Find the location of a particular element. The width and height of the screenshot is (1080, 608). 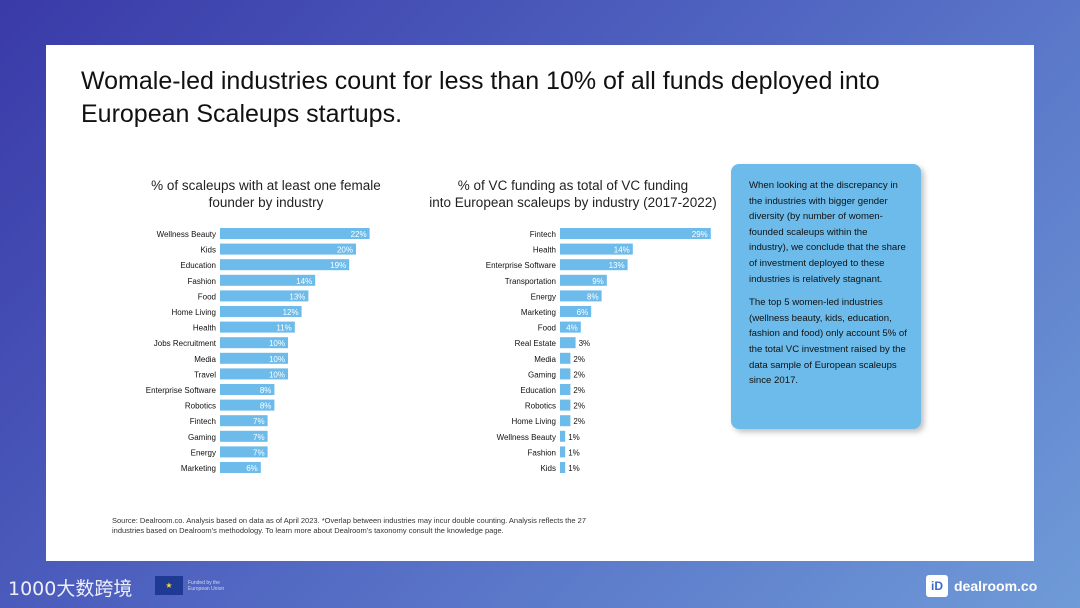

category-label: Gaming is located at coordinates (202, 437).